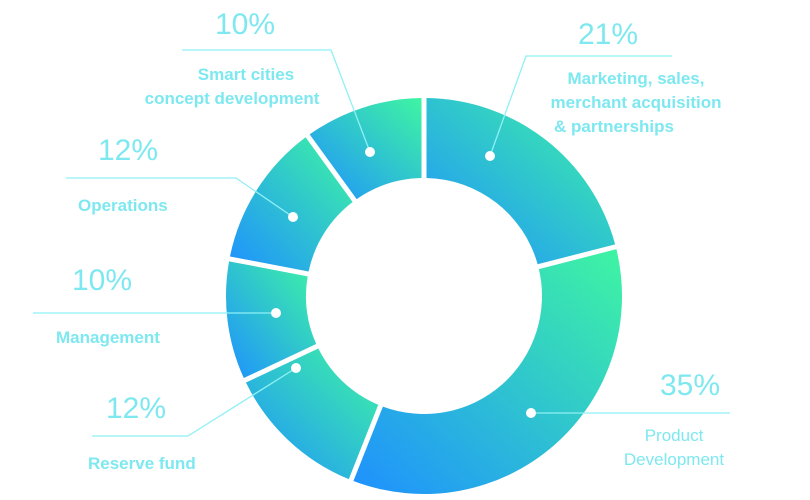 The width and height of the screenshot is (810, 500). I want to click on slice-label-marketing-line3: & partnerships, so click(614, 126).